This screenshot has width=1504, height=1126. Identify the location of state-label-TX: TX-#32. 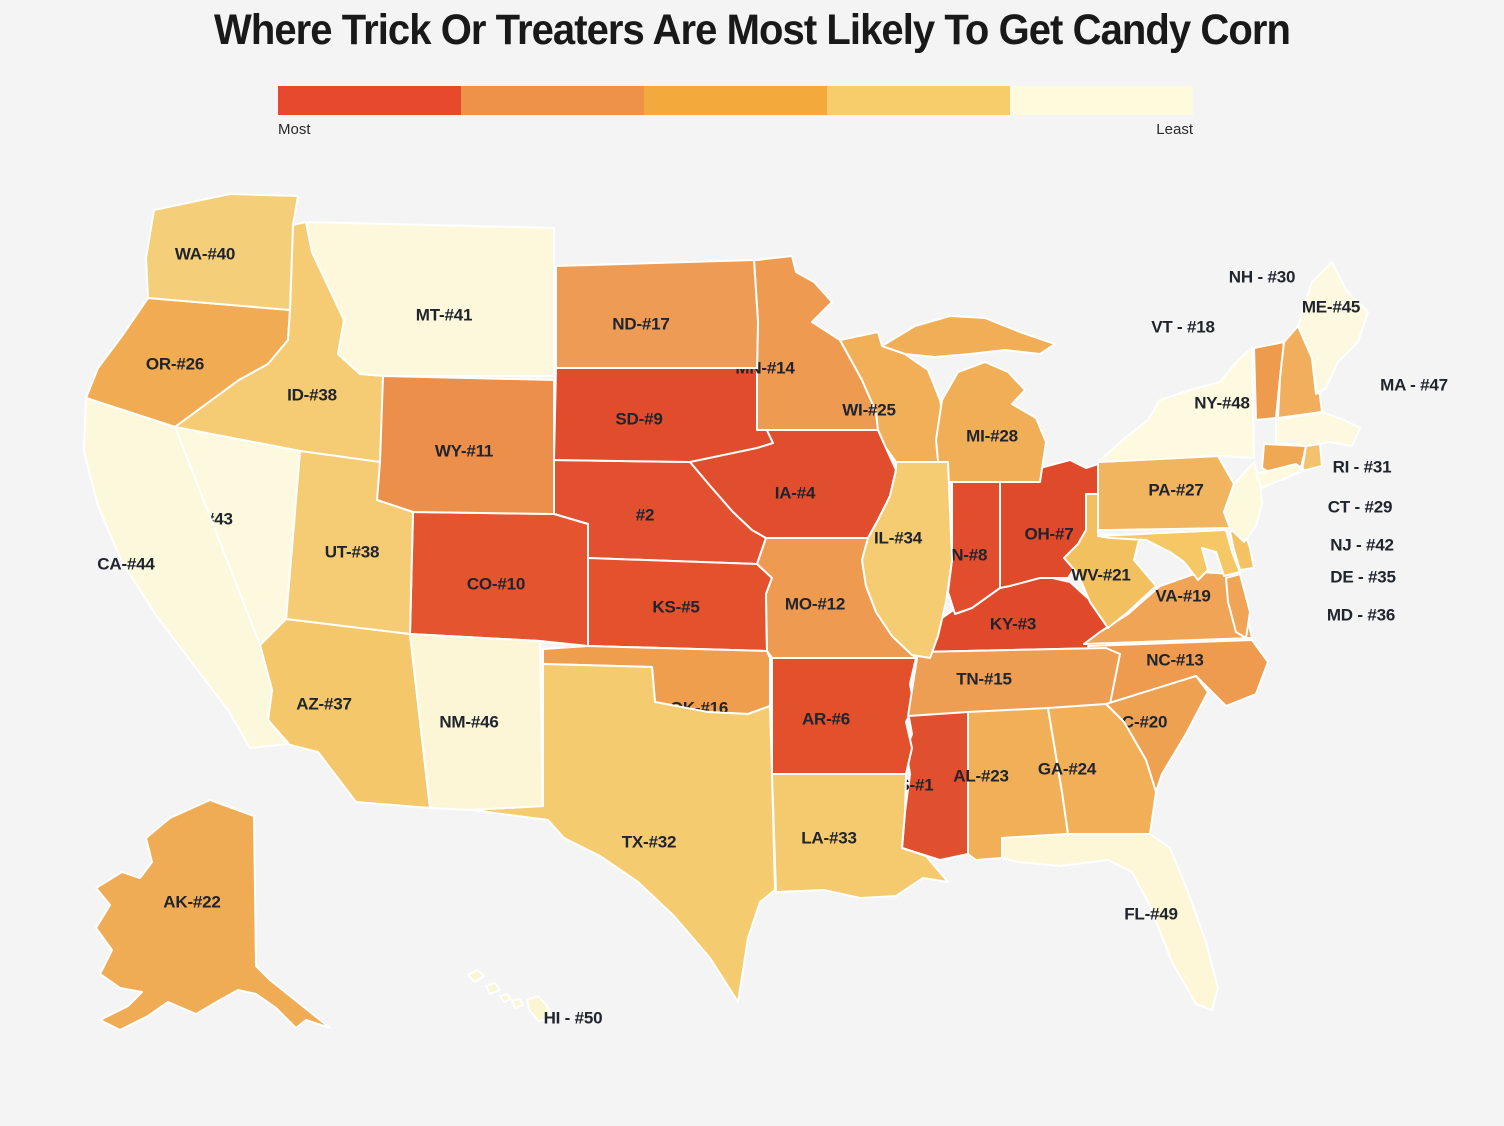
(649, 841).